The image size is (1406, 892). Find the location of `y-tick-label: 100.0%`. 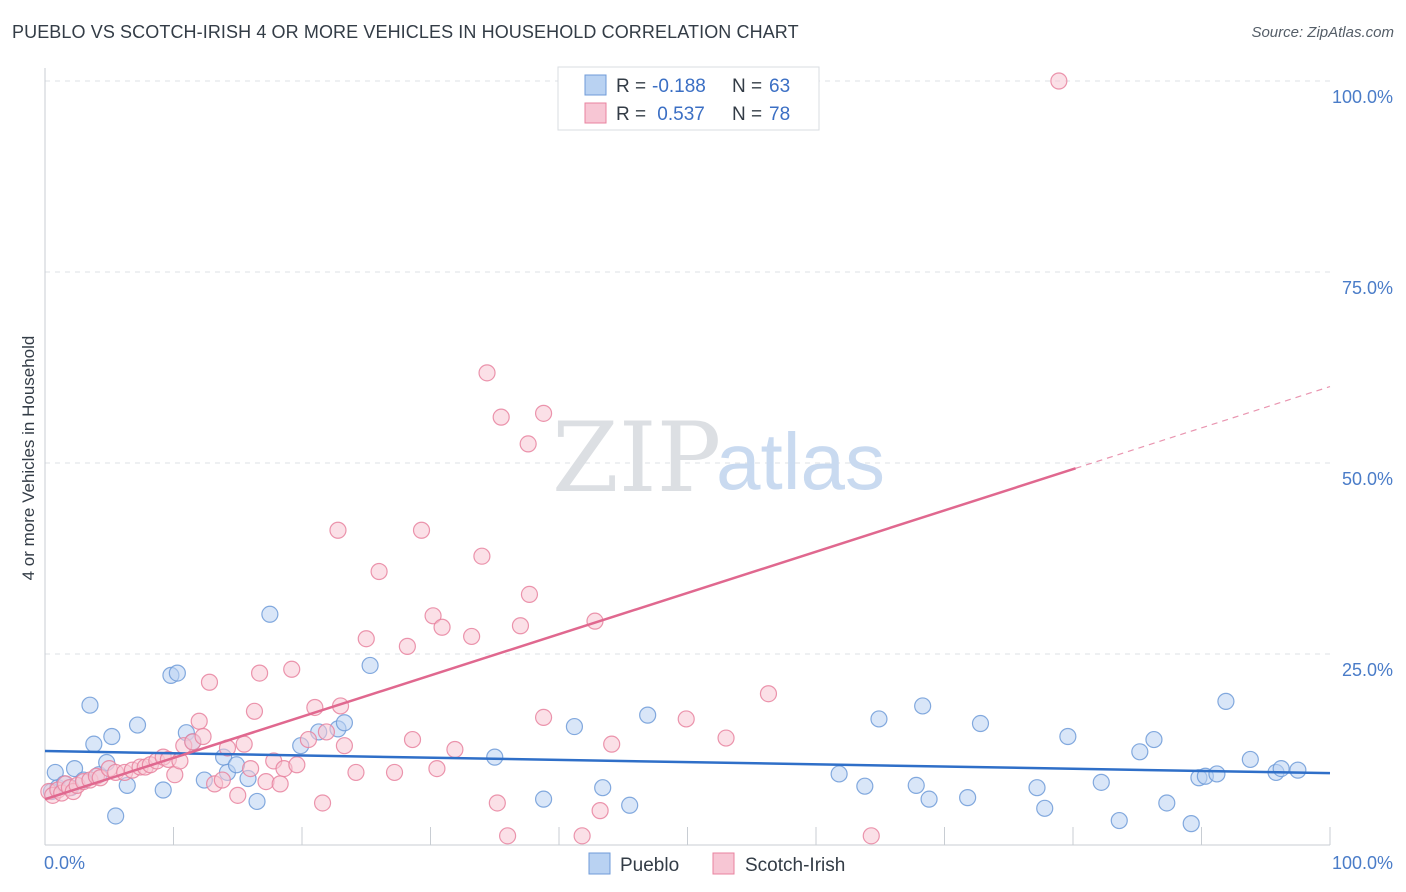

y-tick-label: 100.0% is located at coordinates (1362, 97).